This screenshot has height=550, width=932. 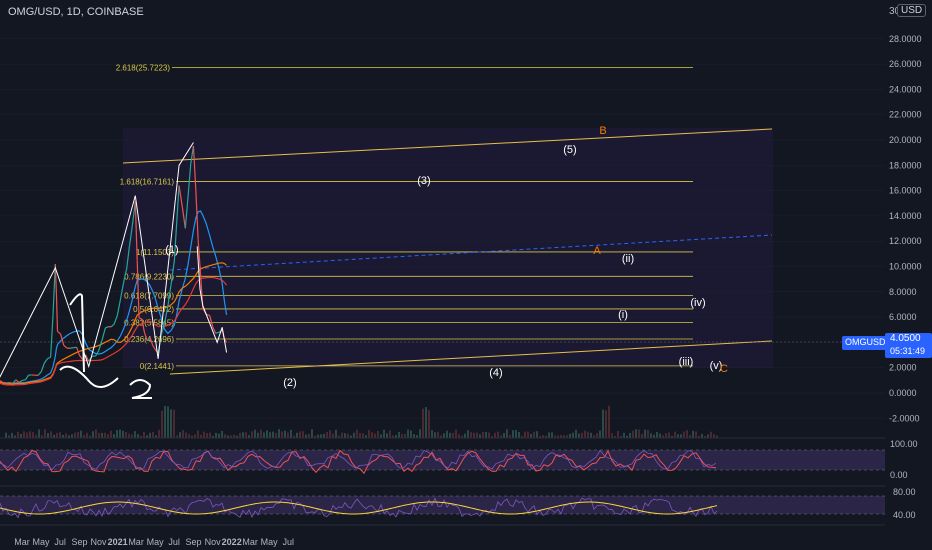 I want to click on symbol-header: OMG/USD, 1D, COINBASE, so click(x=76, y=12).